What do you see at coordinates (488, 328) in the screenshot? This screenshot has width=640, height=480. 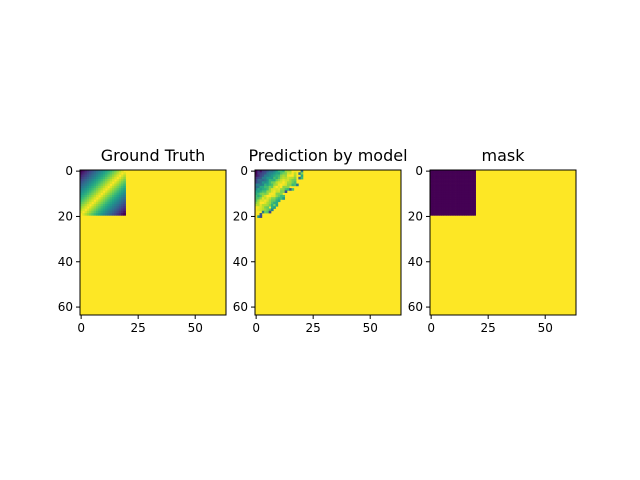 I see `x-tick-label: 25` at bounding box center [488, 328].